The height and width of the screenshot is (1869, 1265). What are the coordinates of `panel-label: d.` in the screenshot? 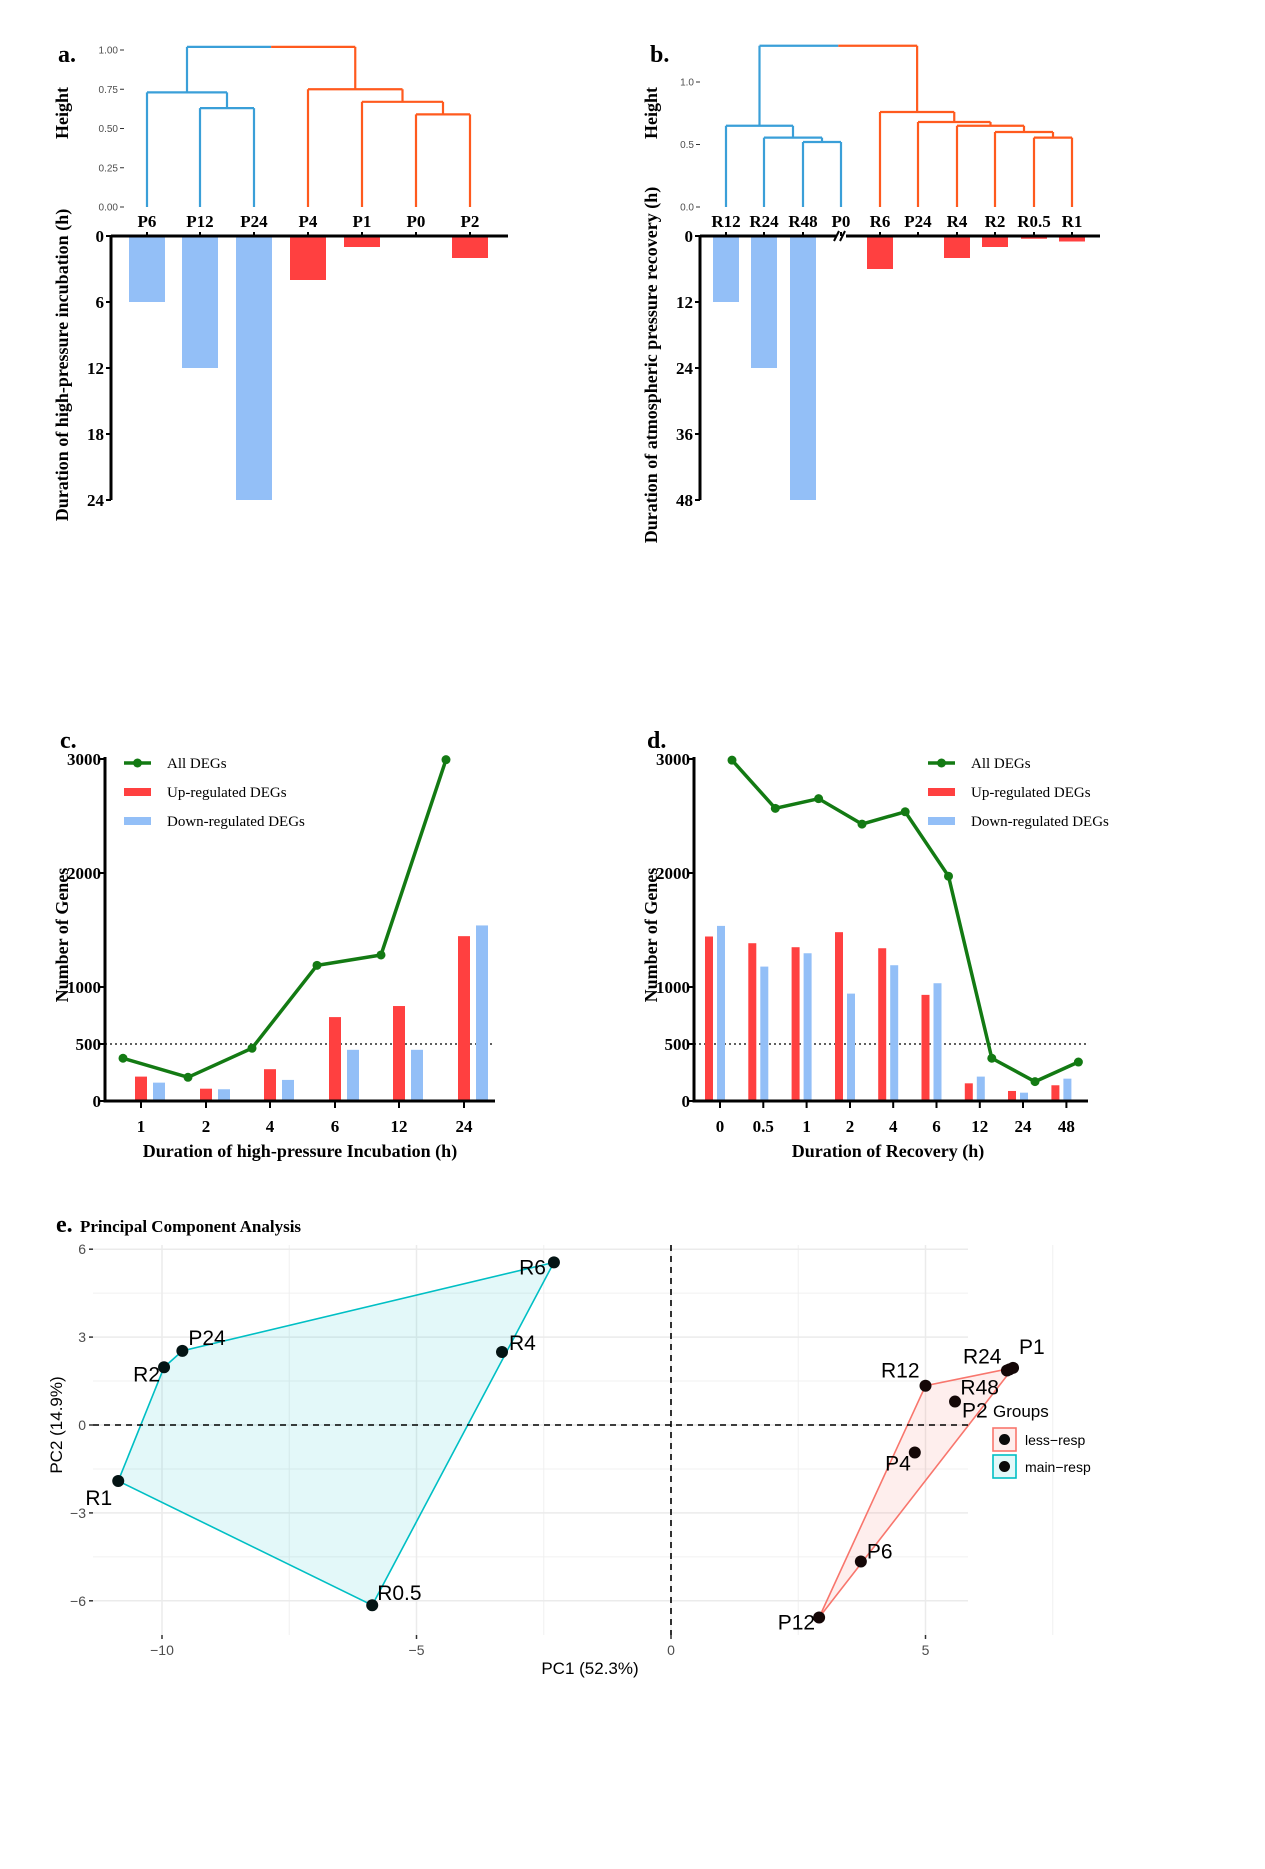 It's located at (656, 741).